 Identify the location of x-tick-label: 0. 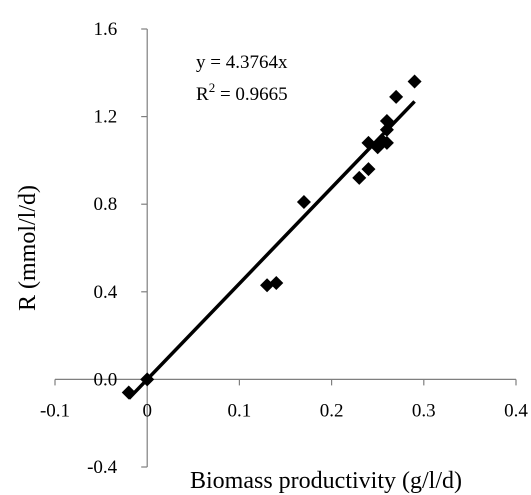
(147, 410).